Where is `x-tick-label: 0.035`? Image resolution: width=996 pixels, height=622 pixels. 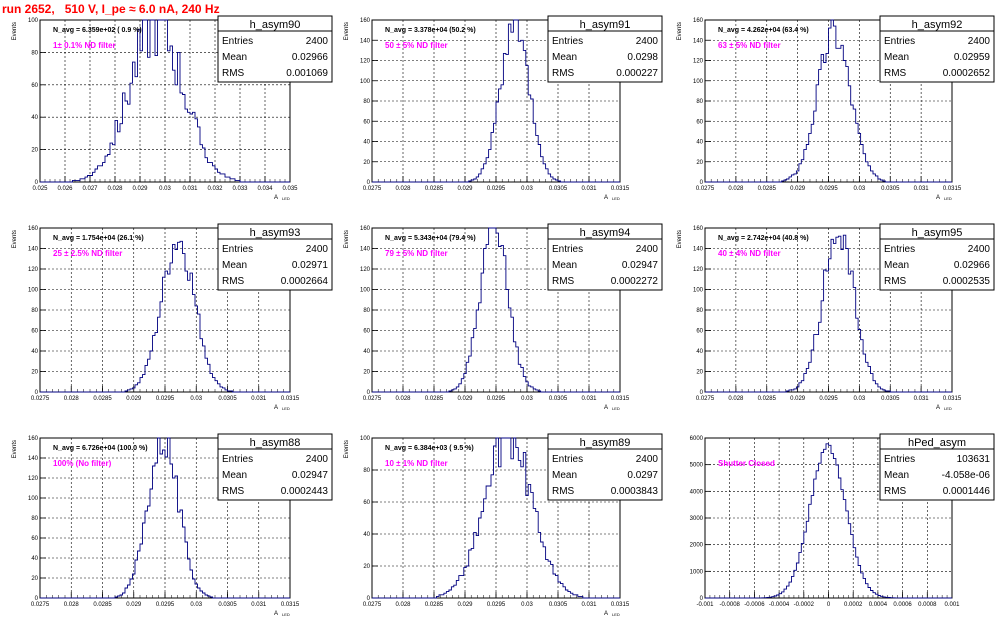 x-tick-label: 0.035 is located at coordinates (290, 189).